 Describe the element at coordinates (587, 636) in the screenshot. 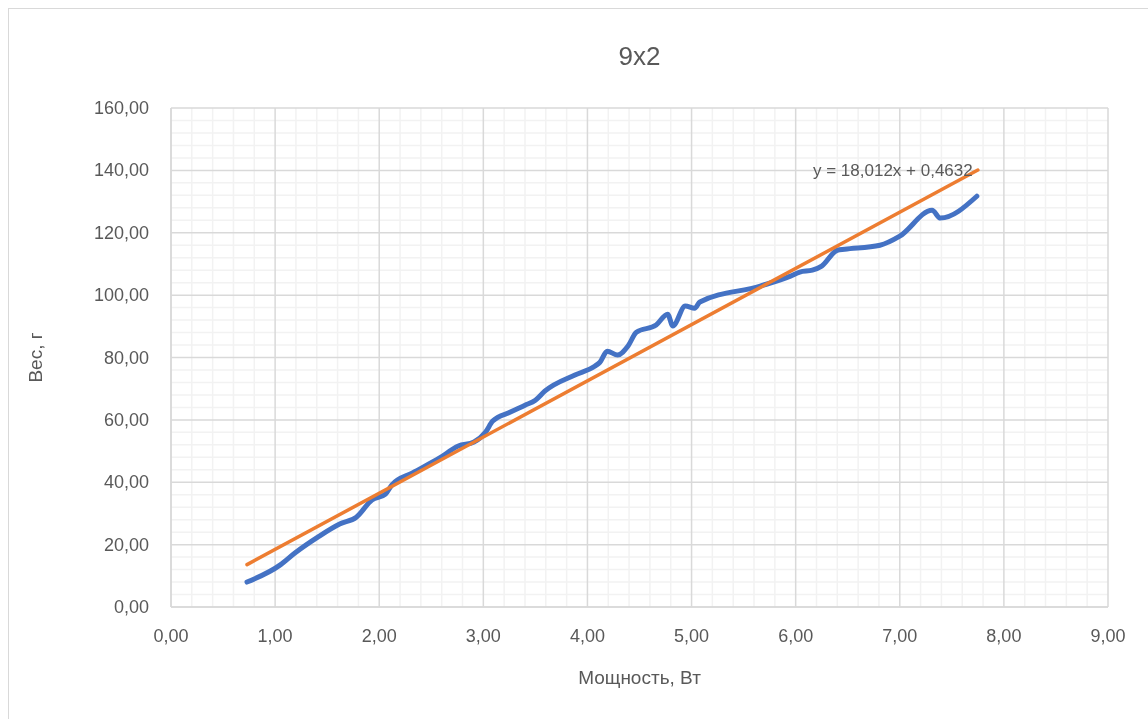

I see `x-tick-label: 4,00` at that location.